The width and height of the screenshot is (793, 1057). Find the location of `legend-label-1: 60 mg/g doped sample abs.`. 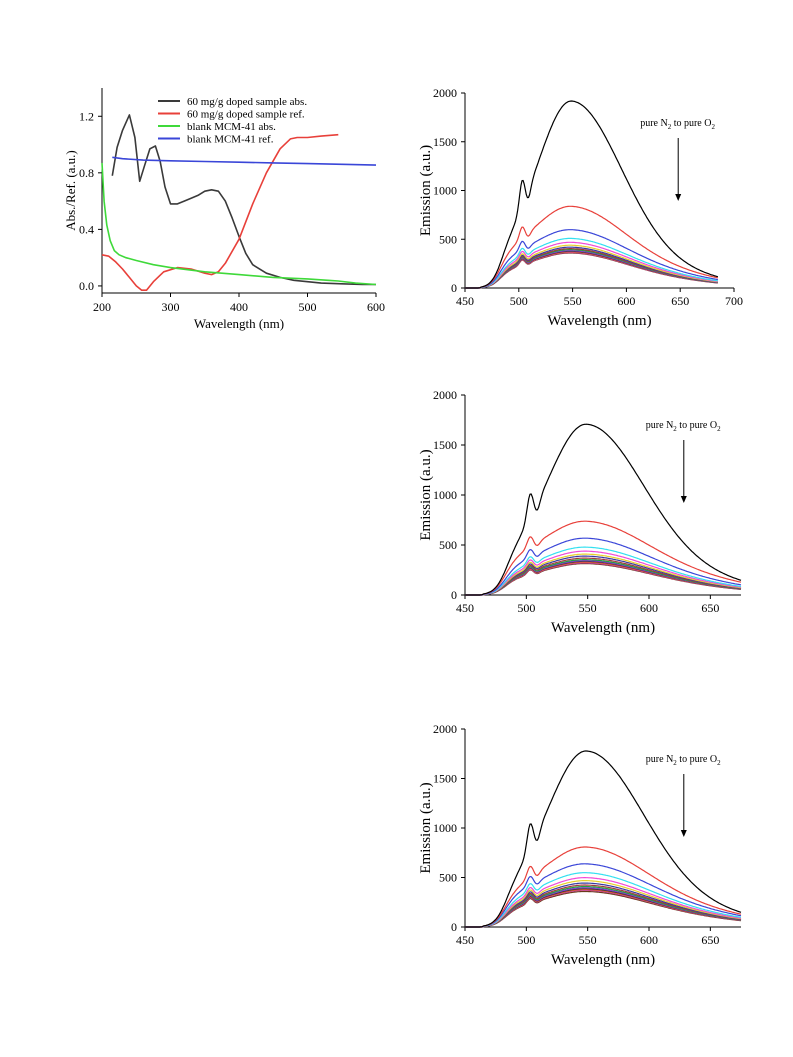

legend-label-1: 60 mg/g doped sample abs. is located at coordinates (247, 102).